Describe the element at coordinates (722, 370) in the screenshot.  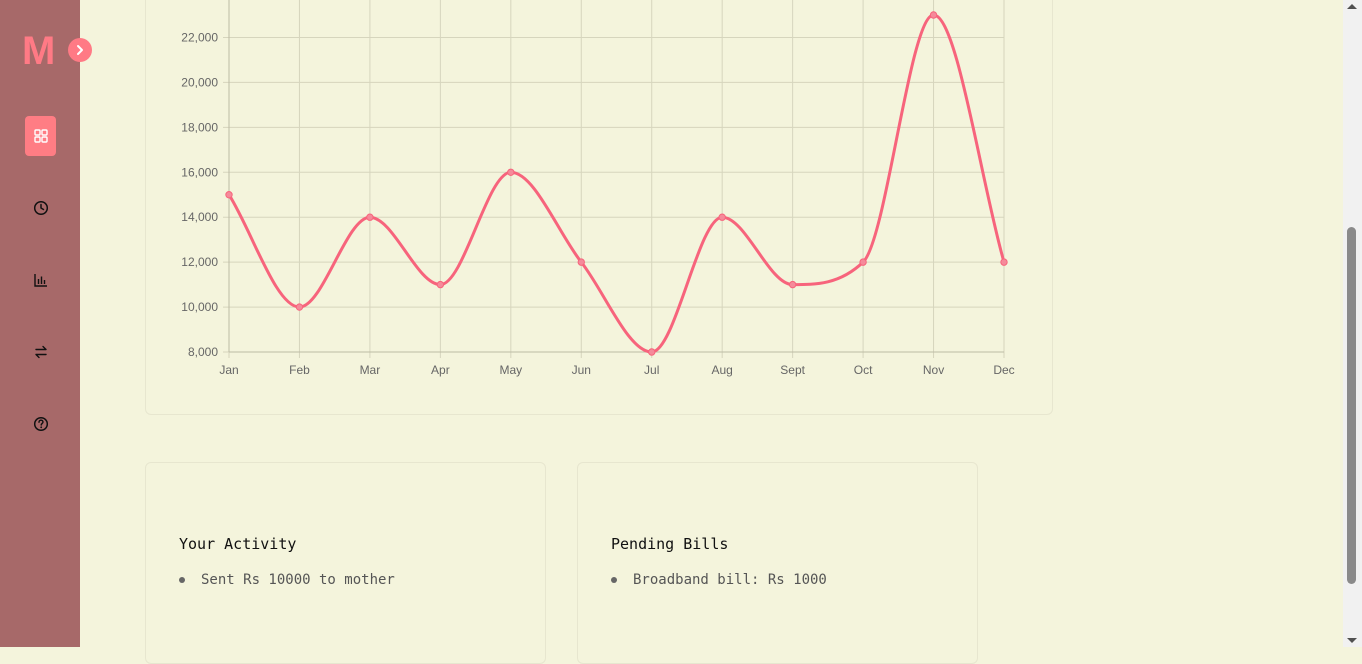
I see `x-tick-label: Aug` at that location.